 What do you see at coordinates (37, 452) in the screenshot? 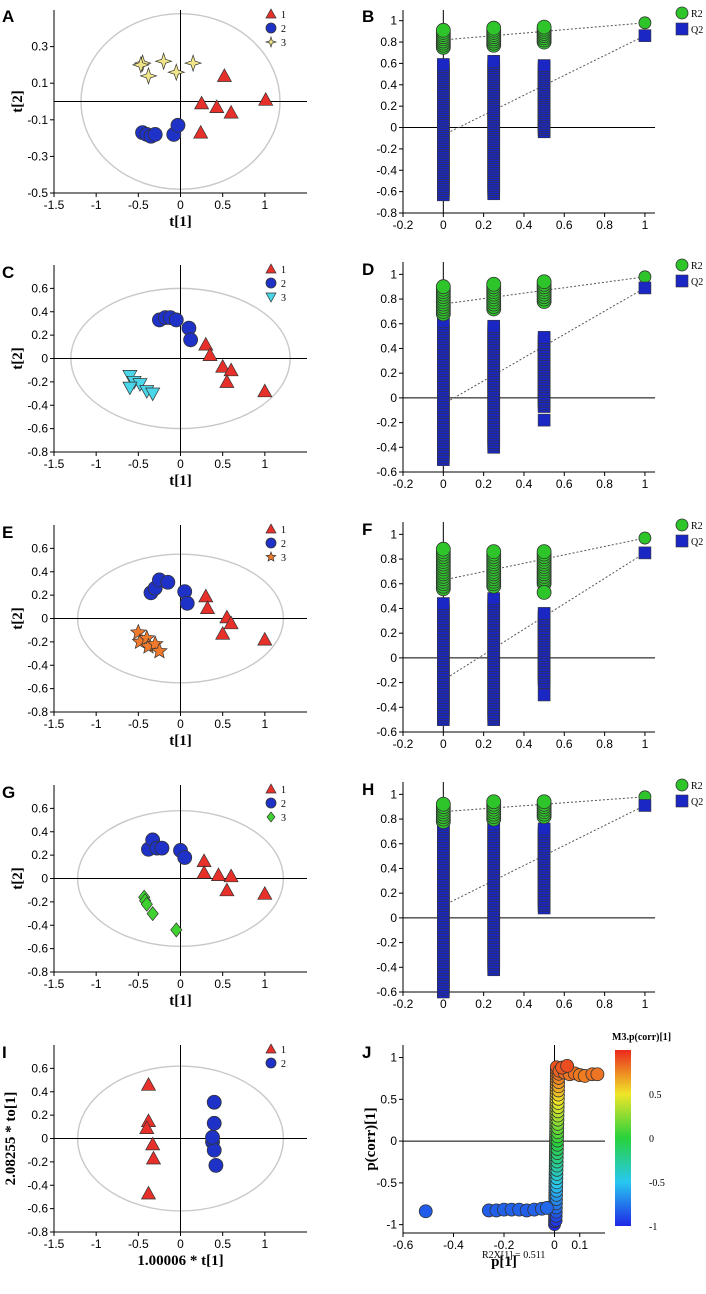
I see `y-tick-label: -0.8` at bounding box center [37, 452].